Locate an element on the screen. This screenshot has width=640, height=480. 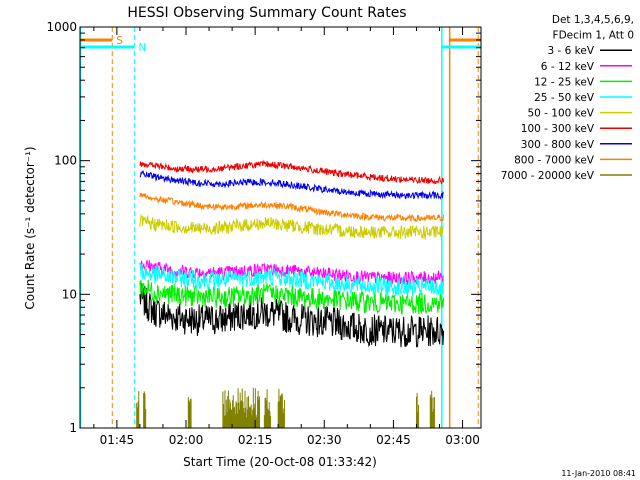
y-tick-label: 1 is located at coordinates (73, 428).